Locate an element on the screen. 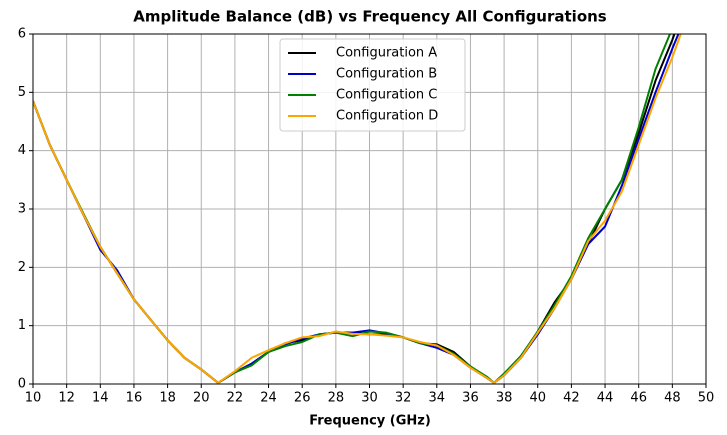  y-tick-label: 3 is located at coordinates (22, 209).